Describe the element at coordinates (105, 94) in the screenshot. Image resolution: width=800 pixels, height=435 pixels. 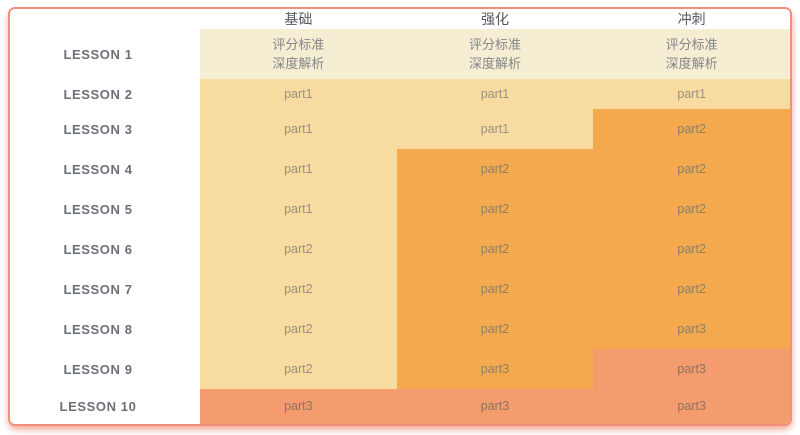
I see `lesson-label-2: LESSON 2` at that location.